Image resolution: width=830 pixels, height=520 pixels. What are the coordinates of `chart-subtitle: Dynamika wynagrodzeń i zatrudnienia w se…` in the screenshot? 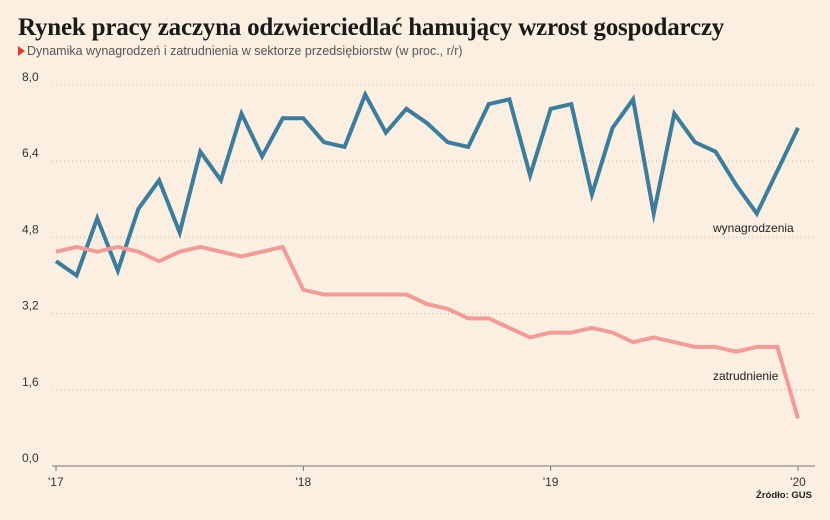 It's located at (240, 51).